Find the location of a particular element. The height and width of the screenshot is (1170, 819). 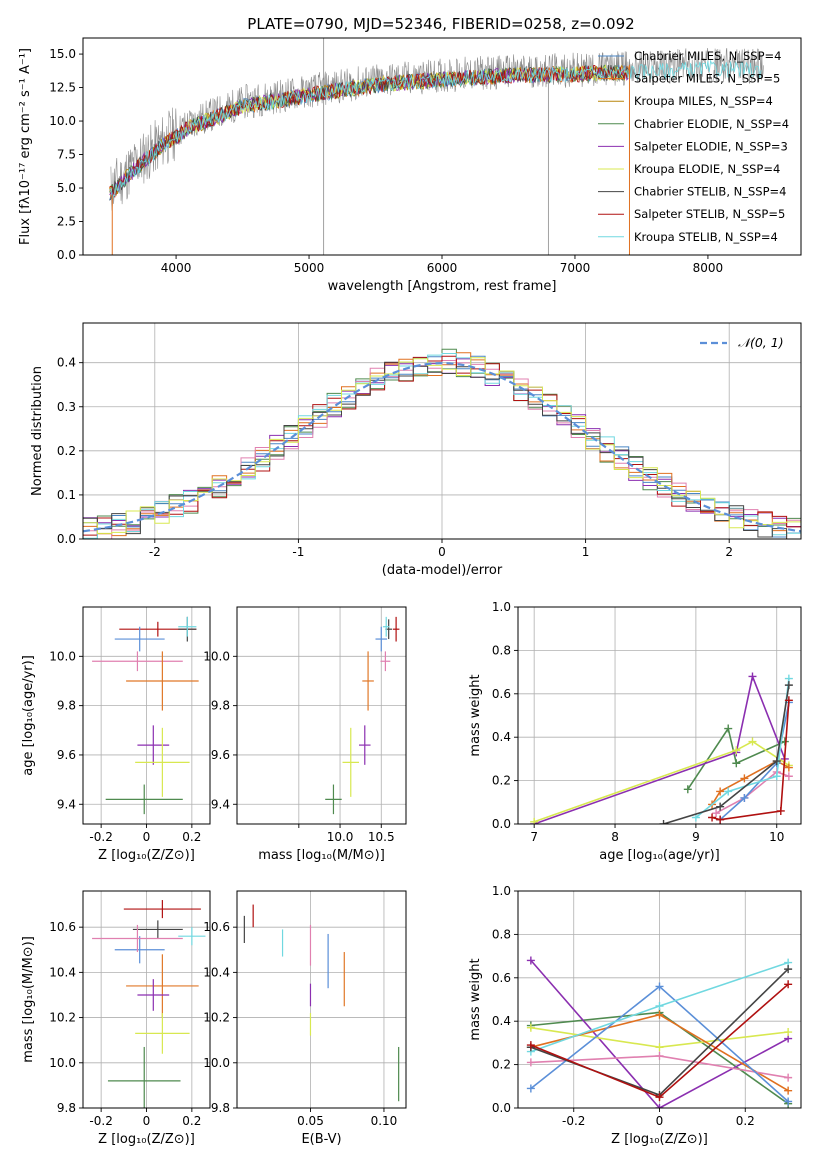

x-tick-label: -1 is located at coordinates (298, 552).